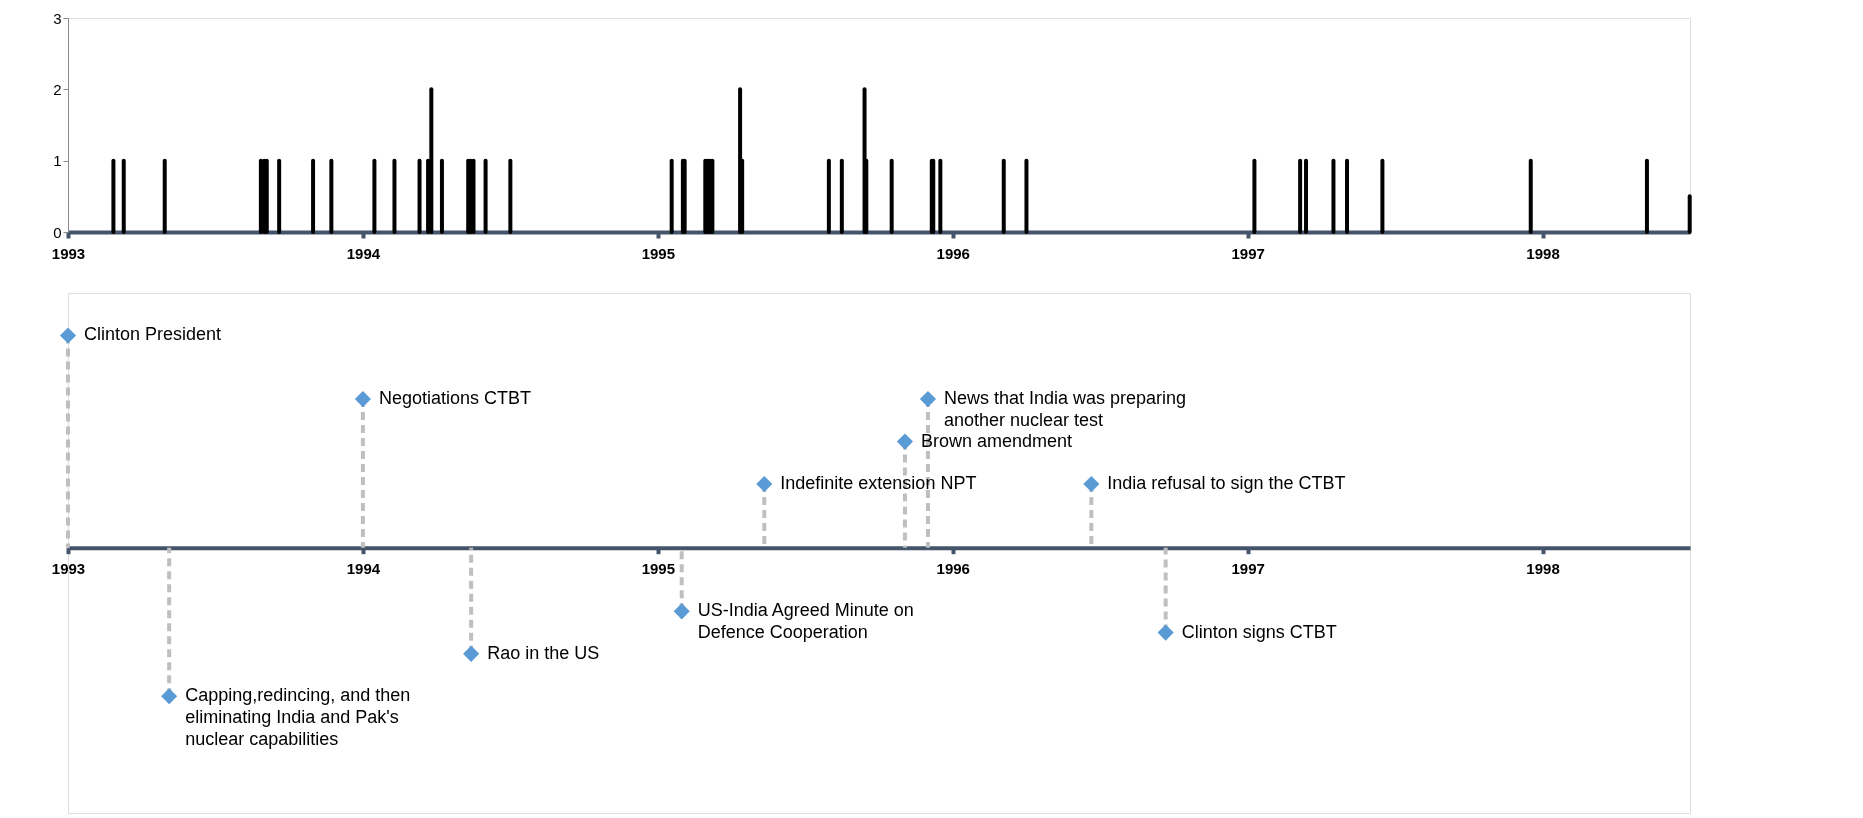  I want to click on annotation: US-India Agreed Minute on Defence Cooperation, so click(805, 621).